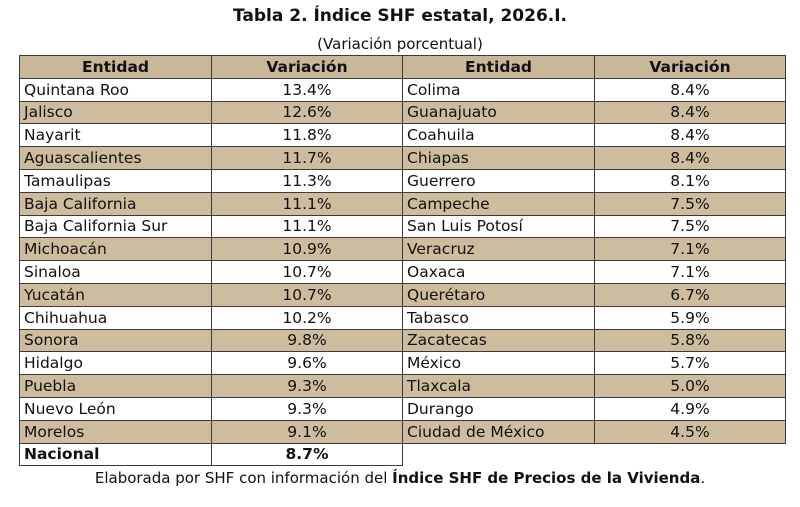 This screenshot has height=507, width=800. What do you see at coordinates (498, 386) in the screenshot?
I see `entity-cell-right: Tlaxcala` at bounding box center [498, 386].